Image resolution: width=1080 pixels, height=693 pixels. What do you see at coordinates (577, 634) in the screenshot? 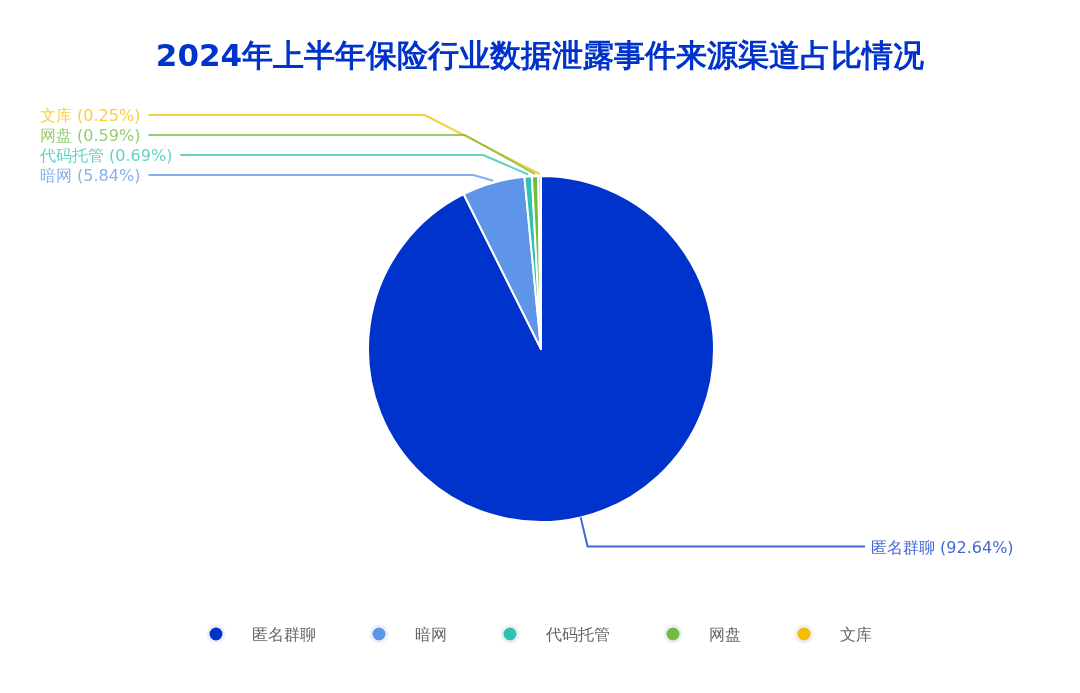
I see `legend-label: 代码托管` at bounding box center [577, 634].